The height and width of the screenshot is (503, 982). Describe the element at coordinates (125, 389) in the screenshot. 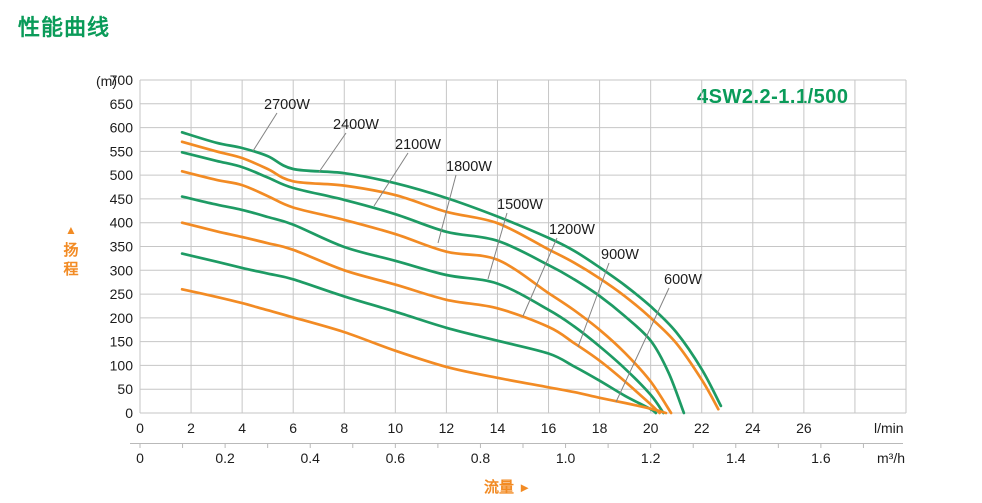

I see `y-tick-label: 50` at that location.